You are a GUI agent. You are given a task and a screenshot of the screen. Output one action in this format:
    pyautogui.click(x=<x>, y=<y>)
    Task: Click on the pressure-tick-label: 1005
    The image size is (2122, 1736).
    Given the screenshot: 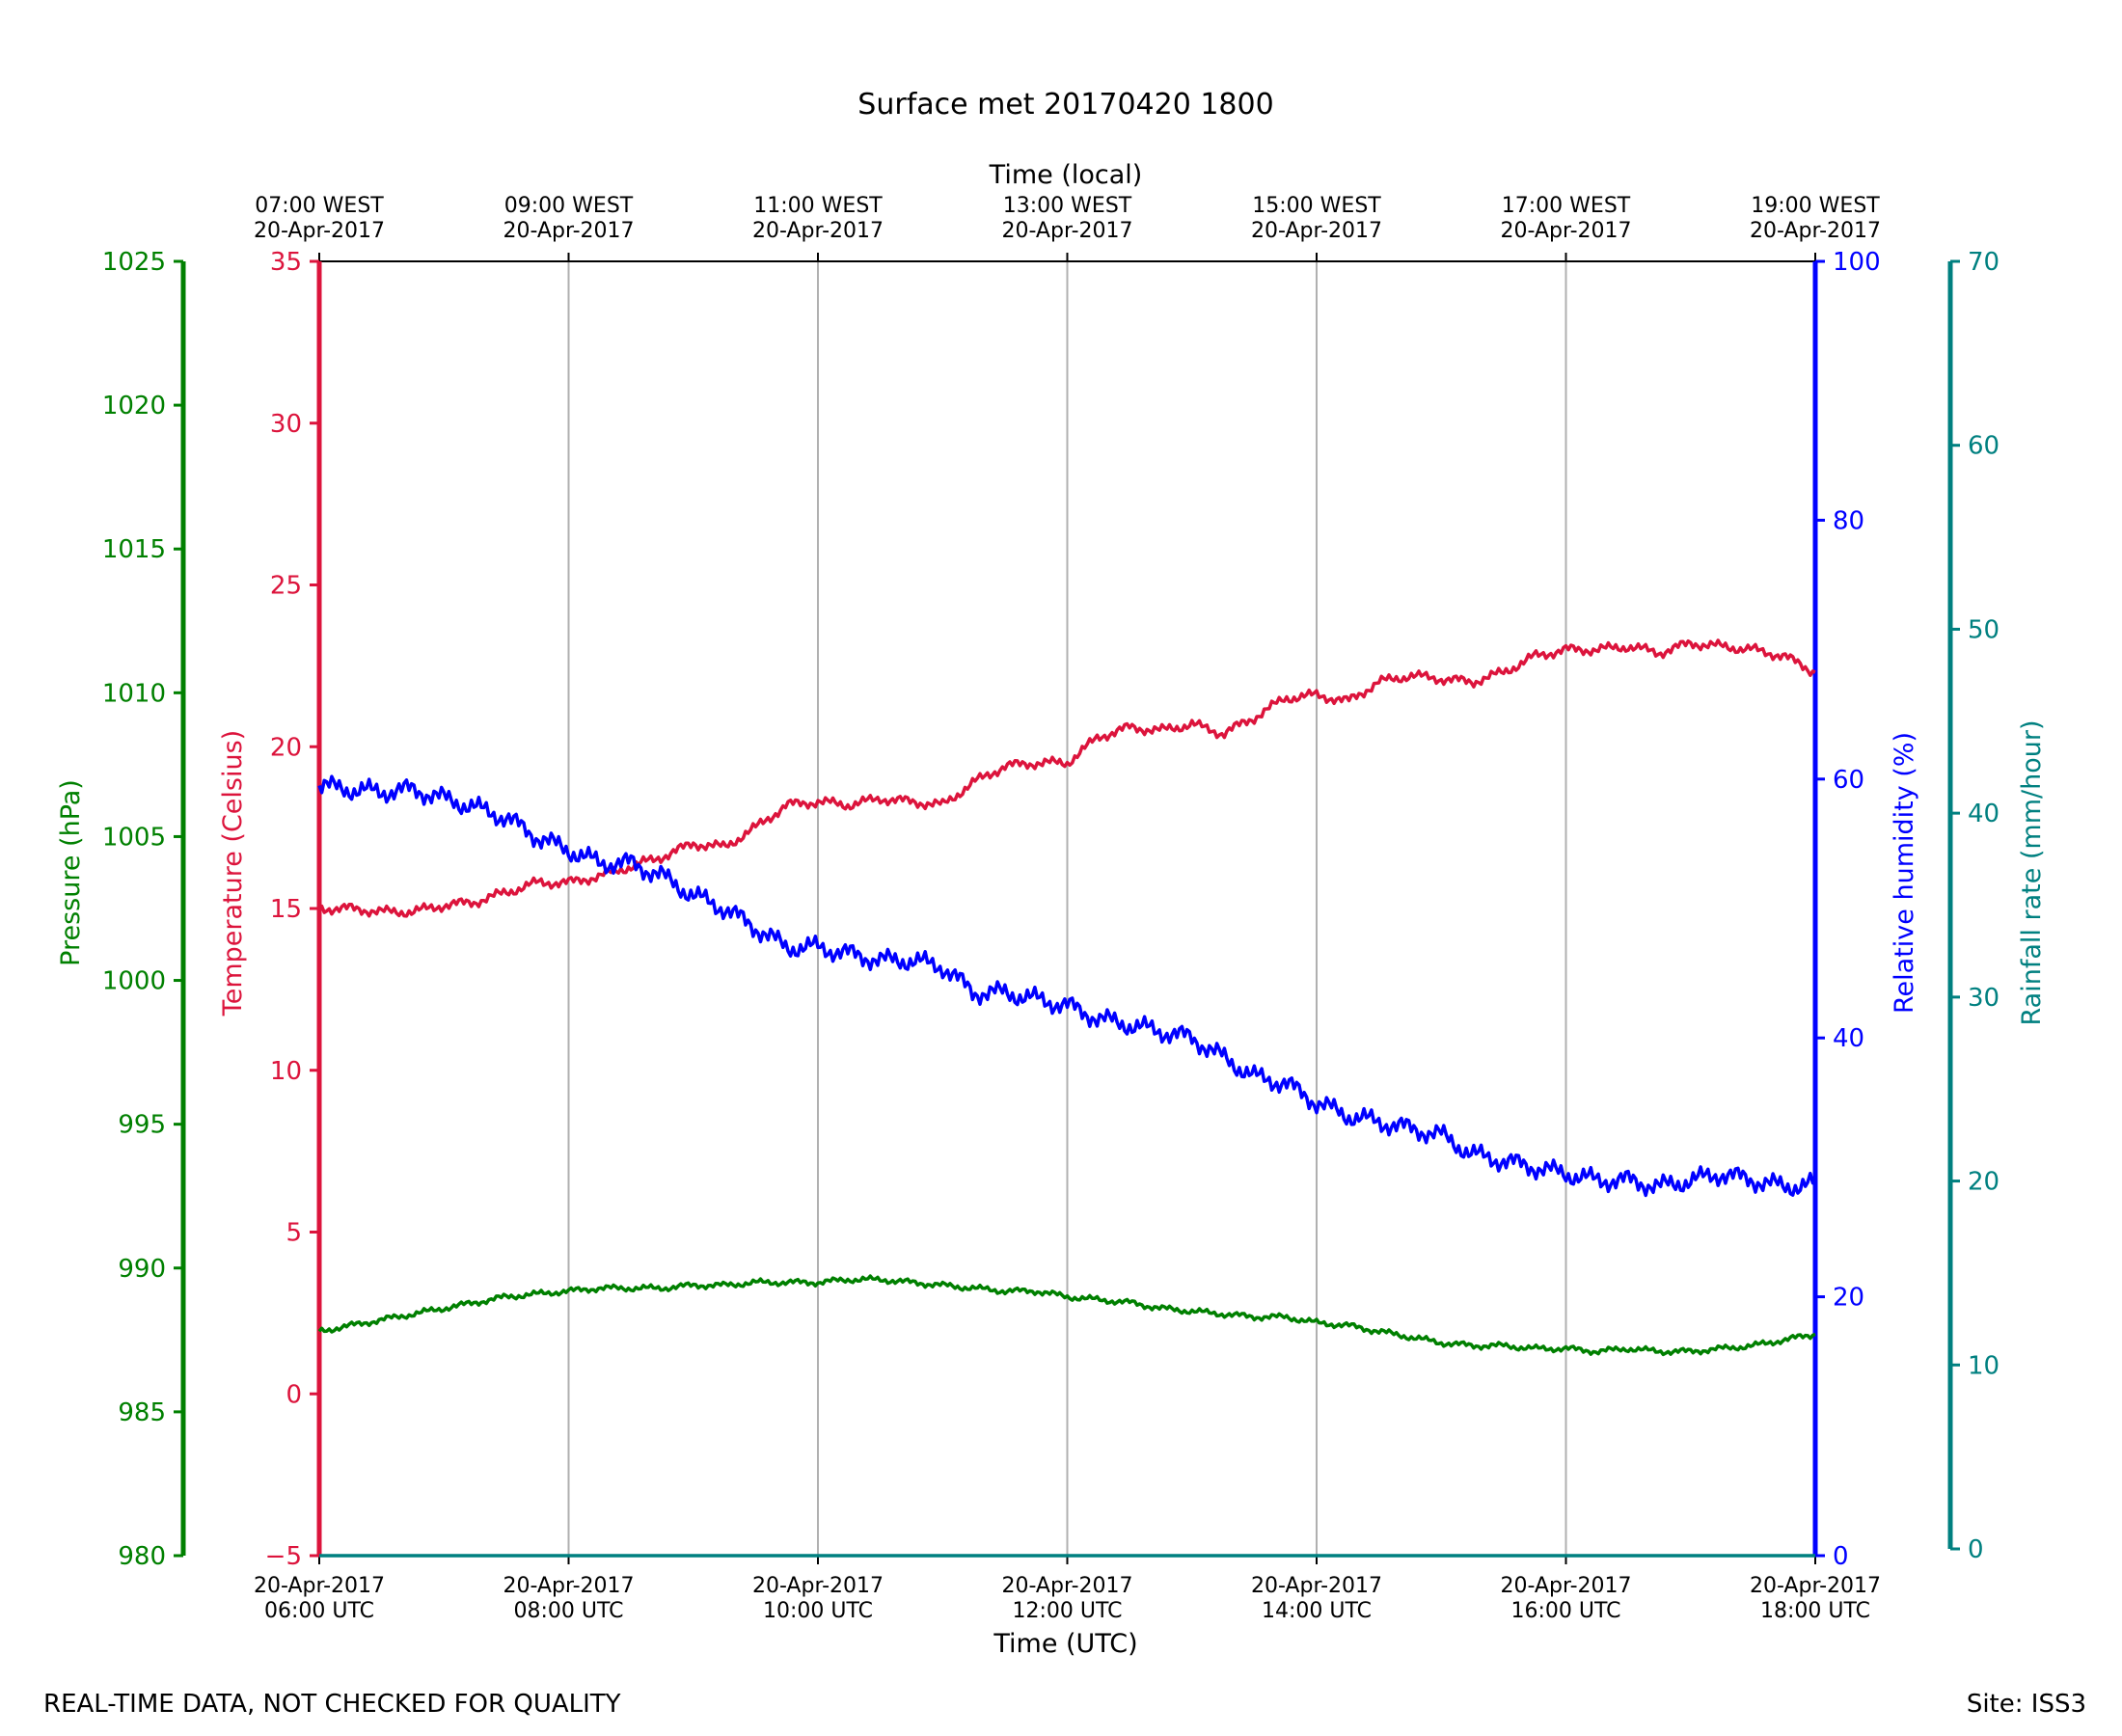 What is the action you would take?
    pyautogui.click(x=134, y=837)
    